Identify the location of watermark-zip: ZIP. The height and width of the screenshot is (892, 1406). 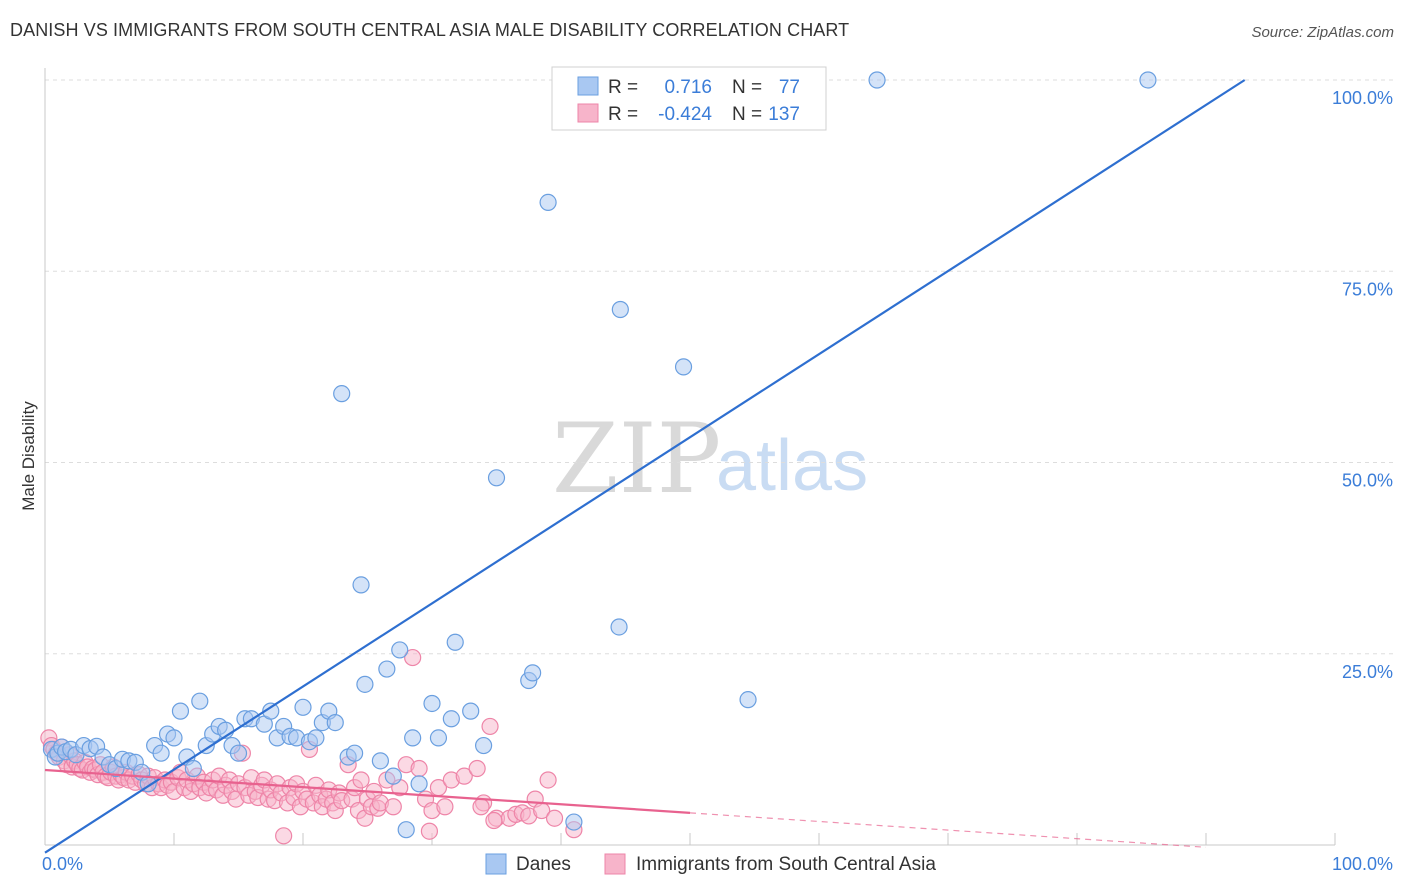
(636, 459).